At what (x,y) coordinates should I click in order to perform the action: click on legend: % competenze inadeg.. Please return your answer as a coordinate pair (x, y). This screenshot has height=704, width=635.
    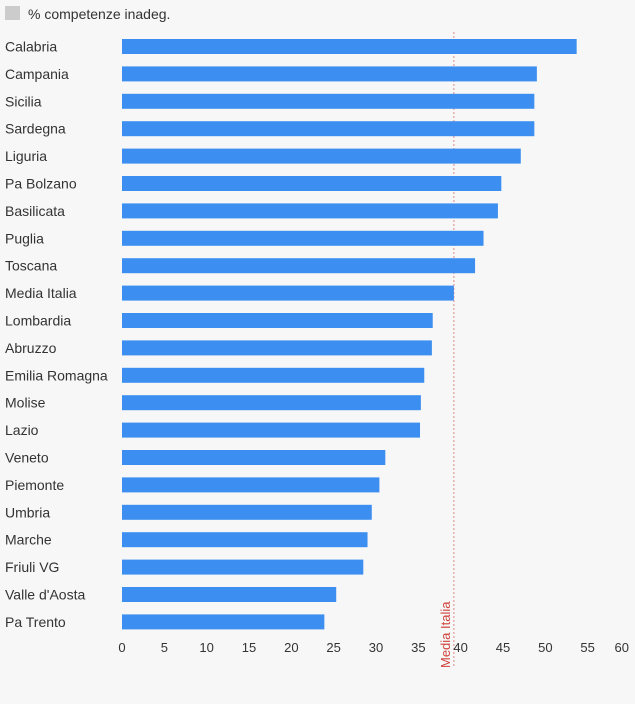
    Looking at the image, I should click on (87, 14).